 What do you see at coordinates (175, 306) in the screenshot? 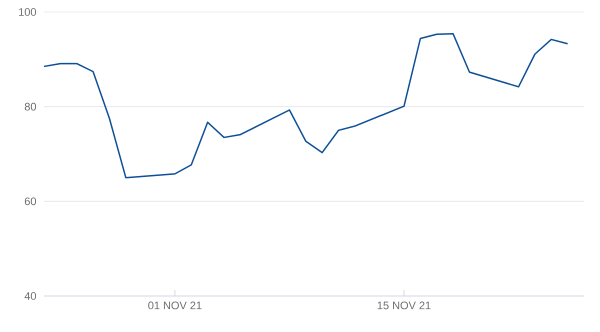
I see `x-tick-label: 01 NOV 21` at bounding box center [175, 306].